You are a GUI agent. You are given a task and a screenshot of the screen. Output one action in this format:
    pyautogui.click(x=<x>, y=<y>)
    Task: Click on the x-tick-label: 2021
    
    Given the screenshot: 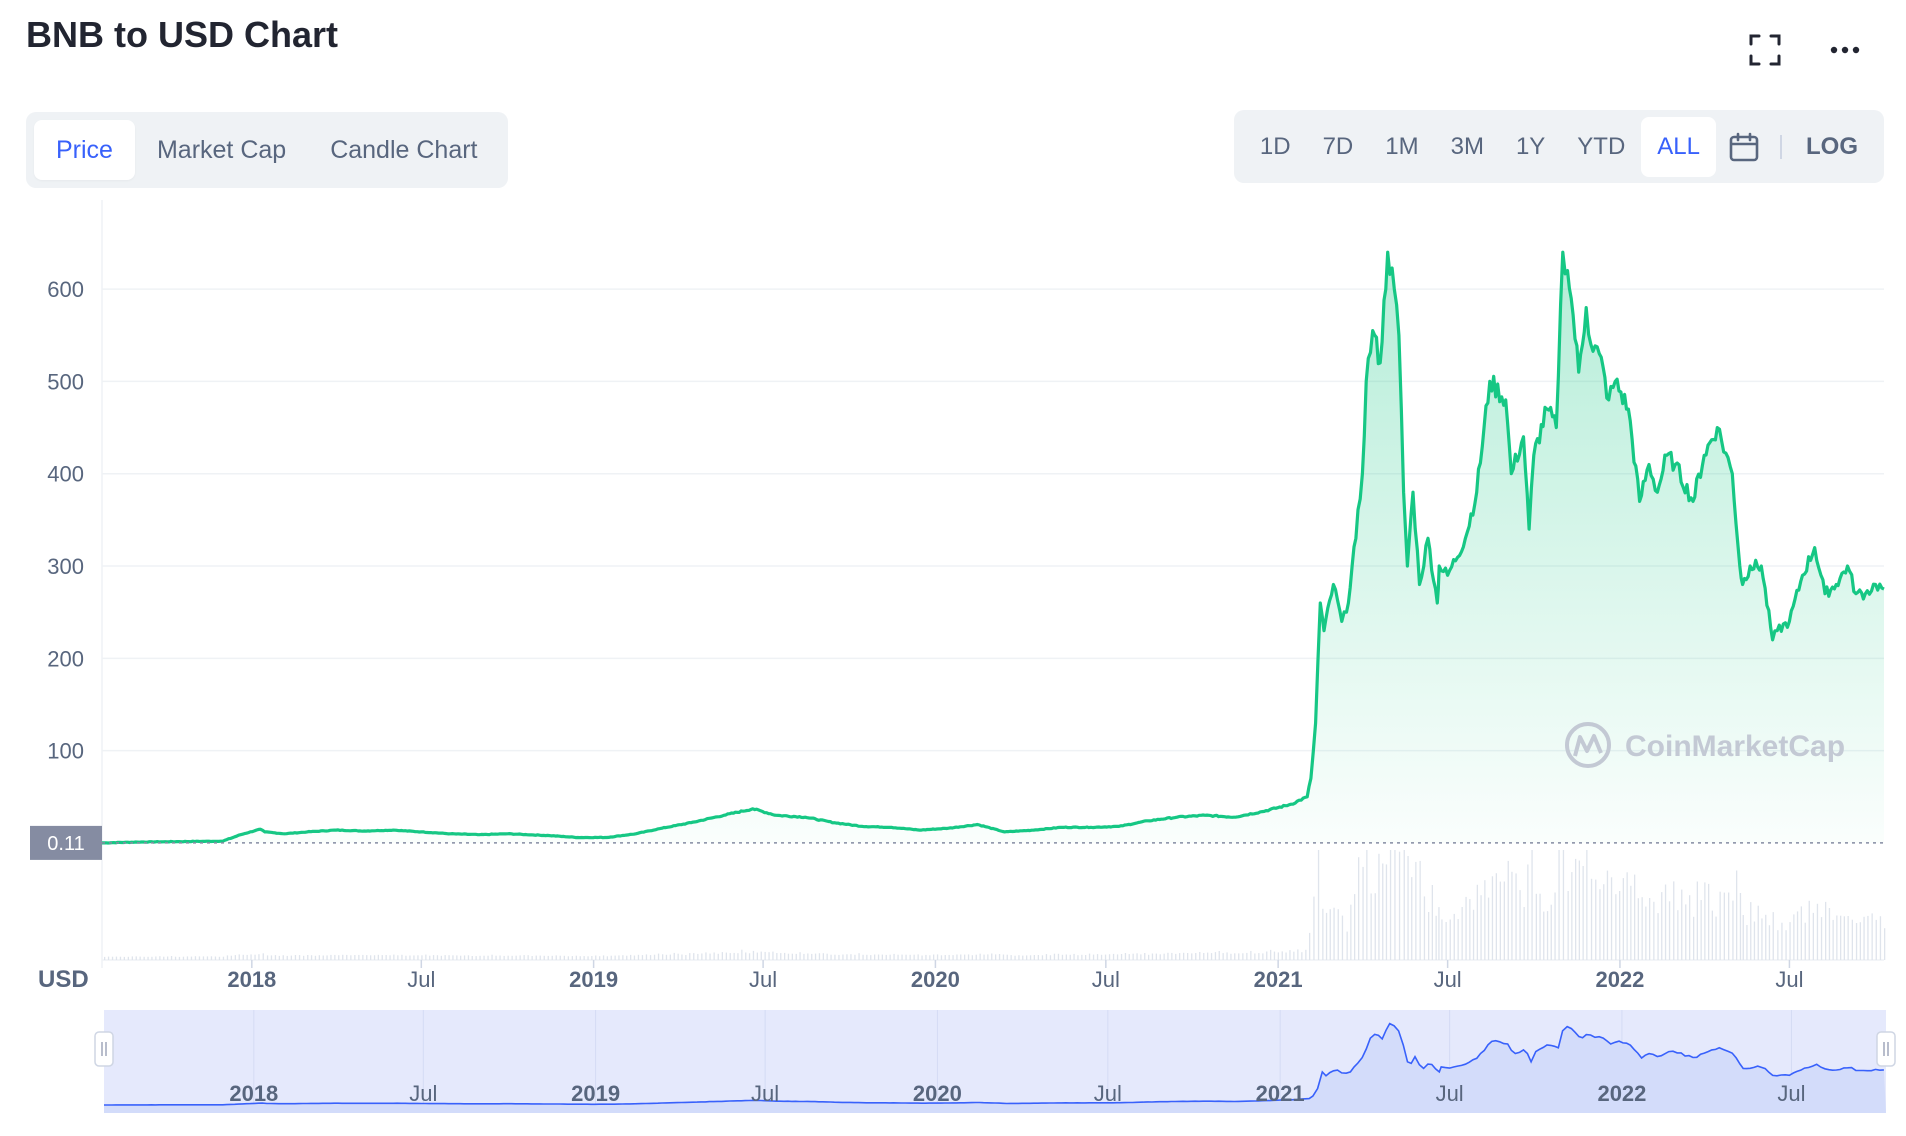 What is the action you would take?
    pyautogui.click(x=1278, y=979)
    